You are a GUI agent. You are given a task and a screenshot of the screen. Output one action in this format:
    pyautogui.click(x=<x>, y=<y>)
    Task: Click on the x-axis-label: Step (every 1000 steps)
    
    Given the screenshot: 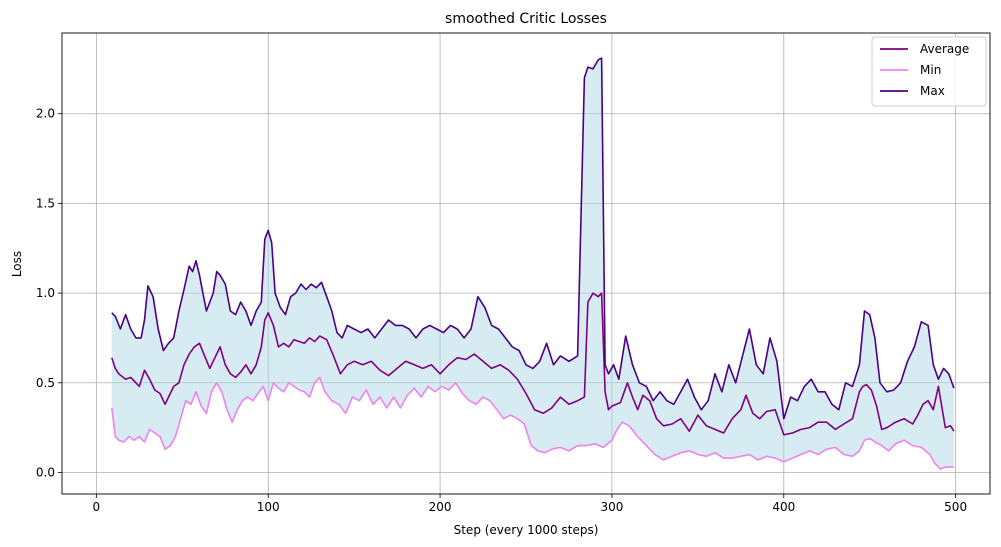 What is the action you would take?
    pyautogui.click(x=526, y=530)
    